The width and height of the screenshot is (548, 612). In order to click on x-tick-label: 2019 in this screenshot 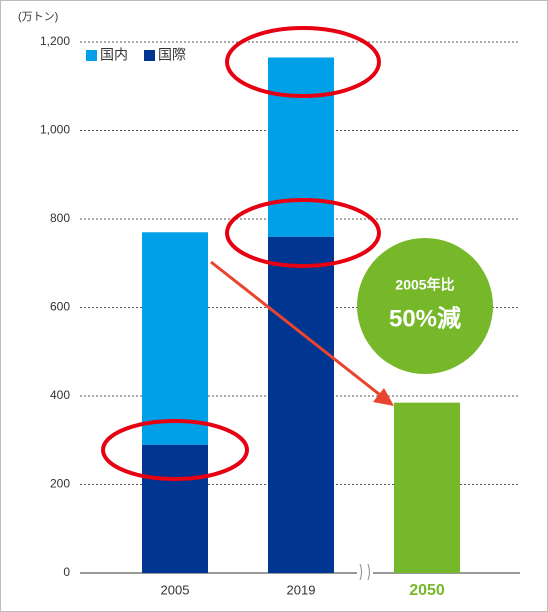, I will do `click(301, 589)`.